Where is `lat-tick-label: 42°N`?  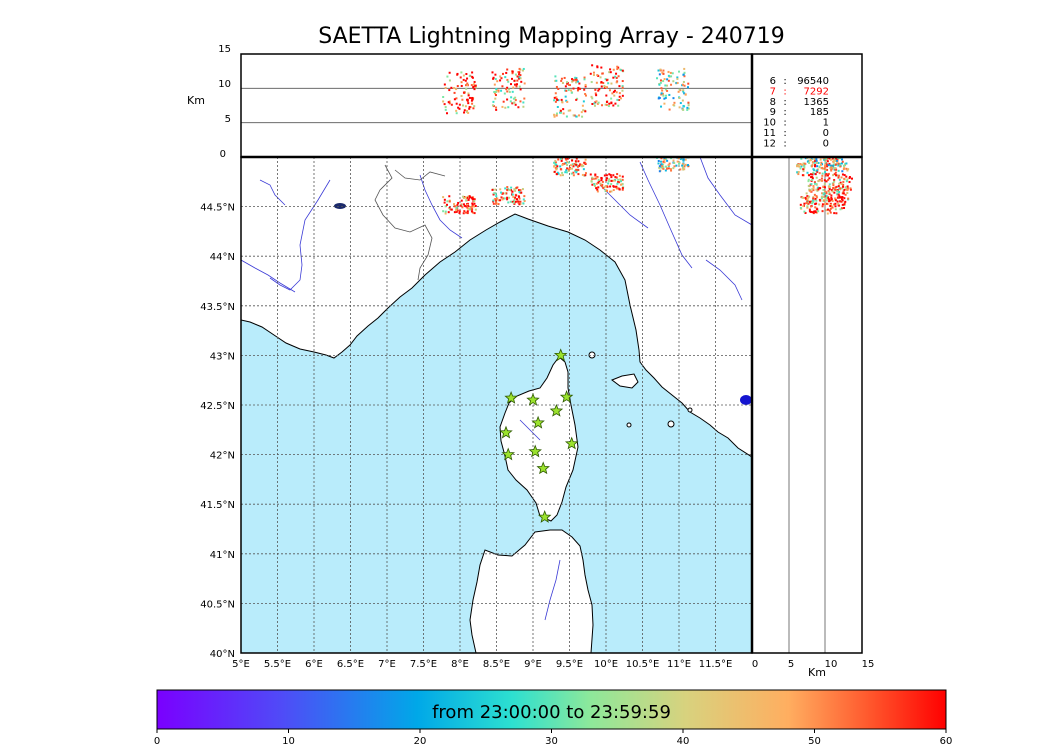 lat-tick-label: 42°N is located at coordinates (222, 456).